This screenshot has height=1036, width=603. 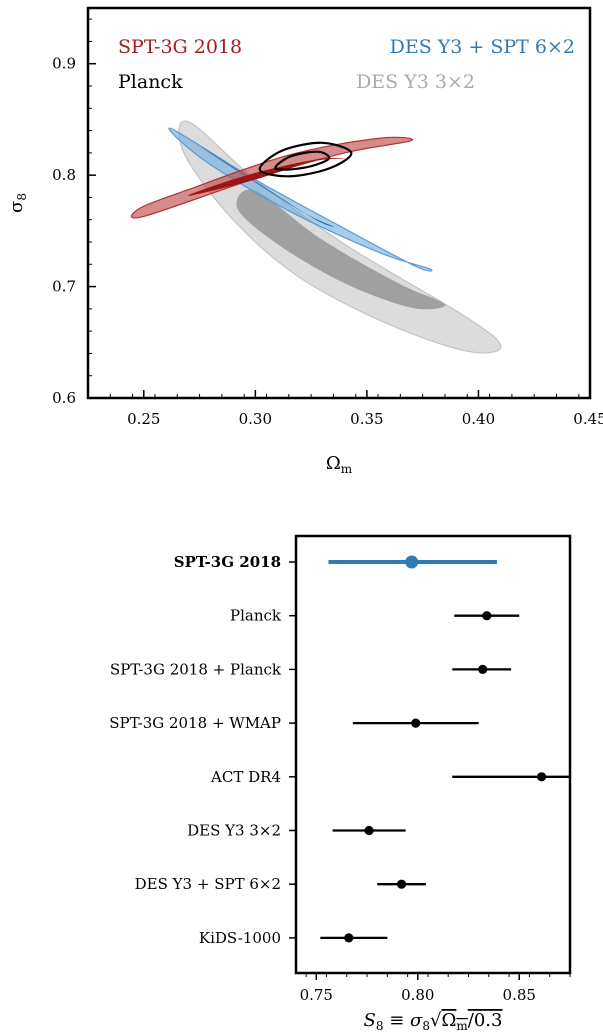 What do you see at coordinates (487, 616) in the screenshot?
I see `point-planck` at bounding box center [487, 616].